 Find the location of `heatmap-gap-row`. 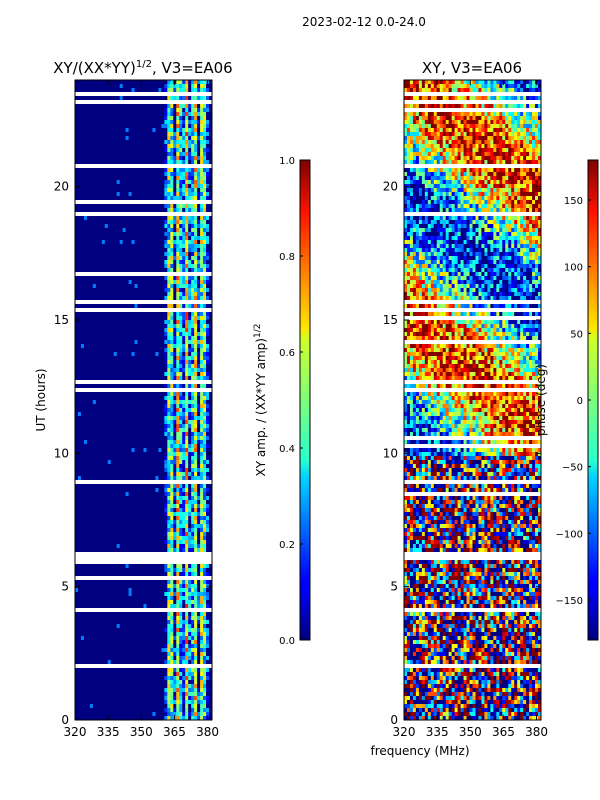

heatmap-gap-row is located at coordinates (143, 214).